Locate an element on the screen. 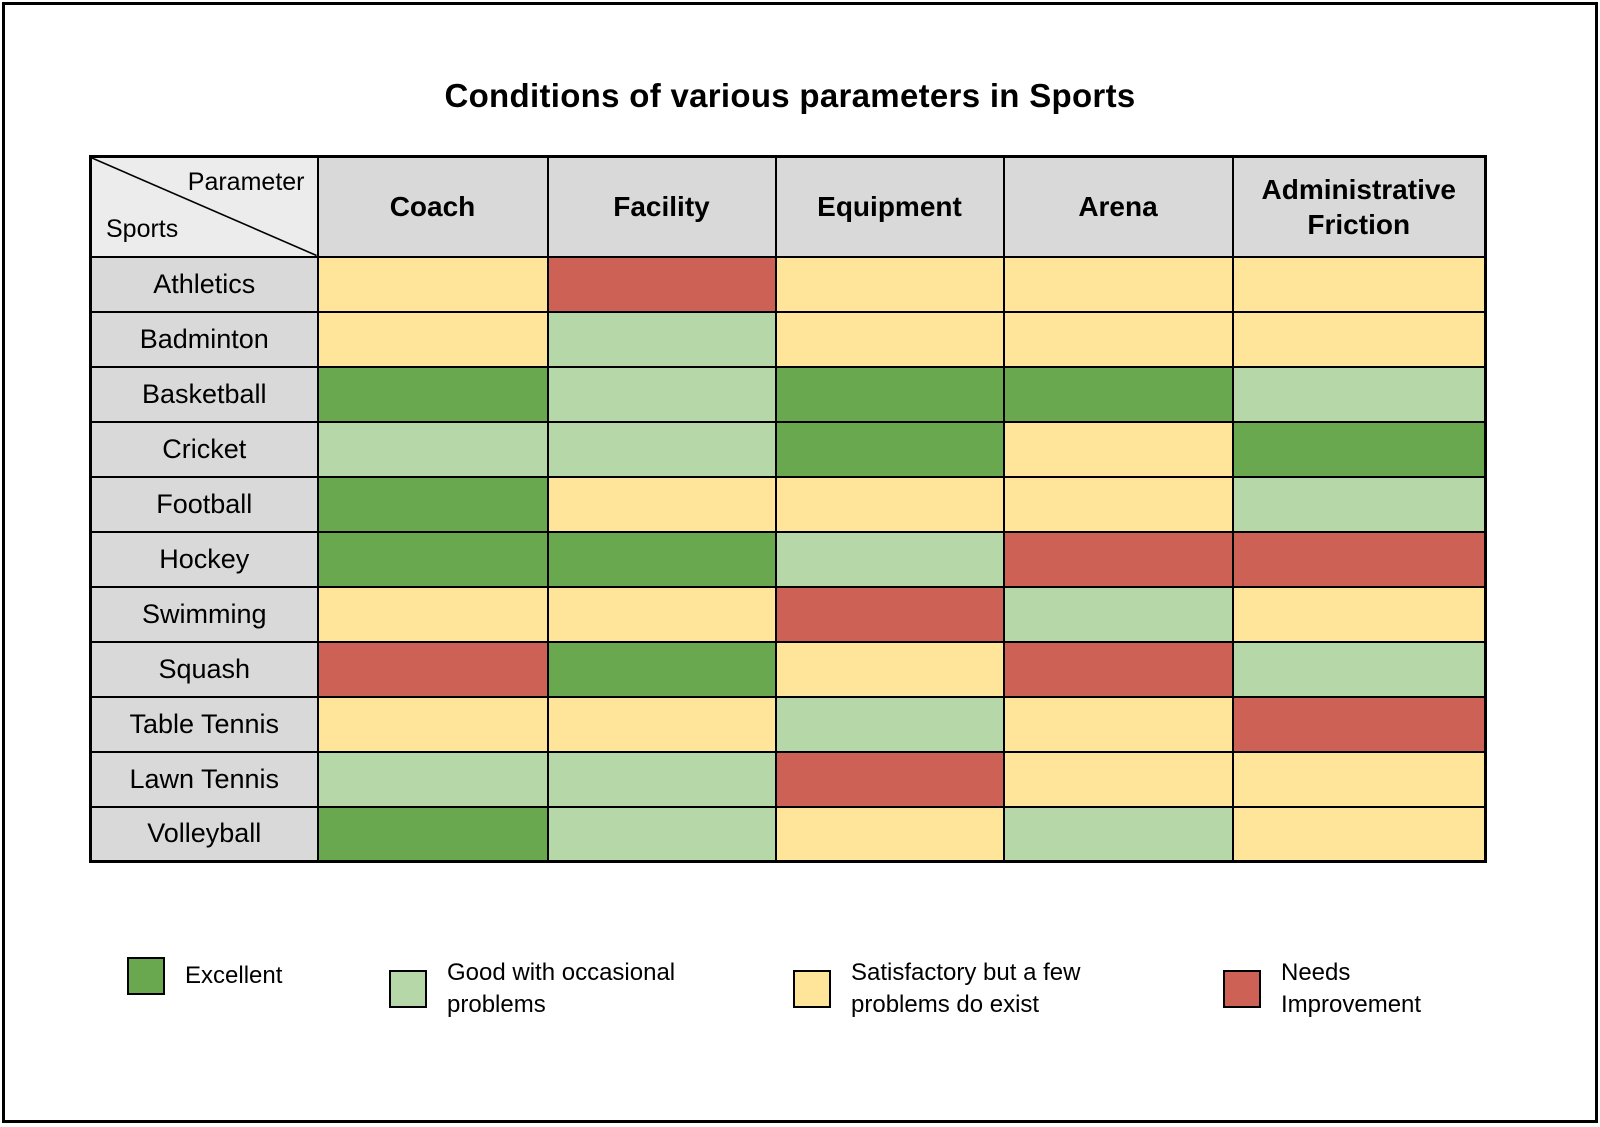 The height and width of the screenshot is (1127, 1600). legend-item-good-with-occasional-problems: Good with occasional problems is located at coordinates (591, 989).